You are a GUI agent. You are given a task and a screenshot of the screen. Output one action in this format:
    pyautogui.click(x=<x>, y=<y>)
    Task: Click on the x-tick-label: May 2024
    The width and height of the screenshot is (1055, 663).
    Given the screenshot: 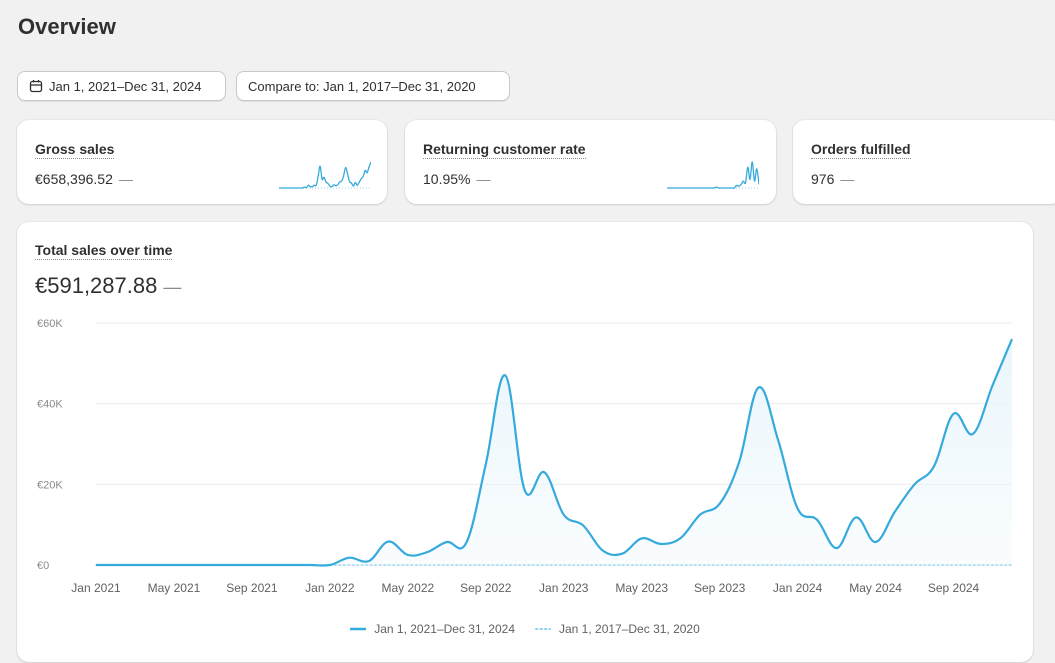 What is the action you would take?
    pyautogui.click(x=875, y=588)
    